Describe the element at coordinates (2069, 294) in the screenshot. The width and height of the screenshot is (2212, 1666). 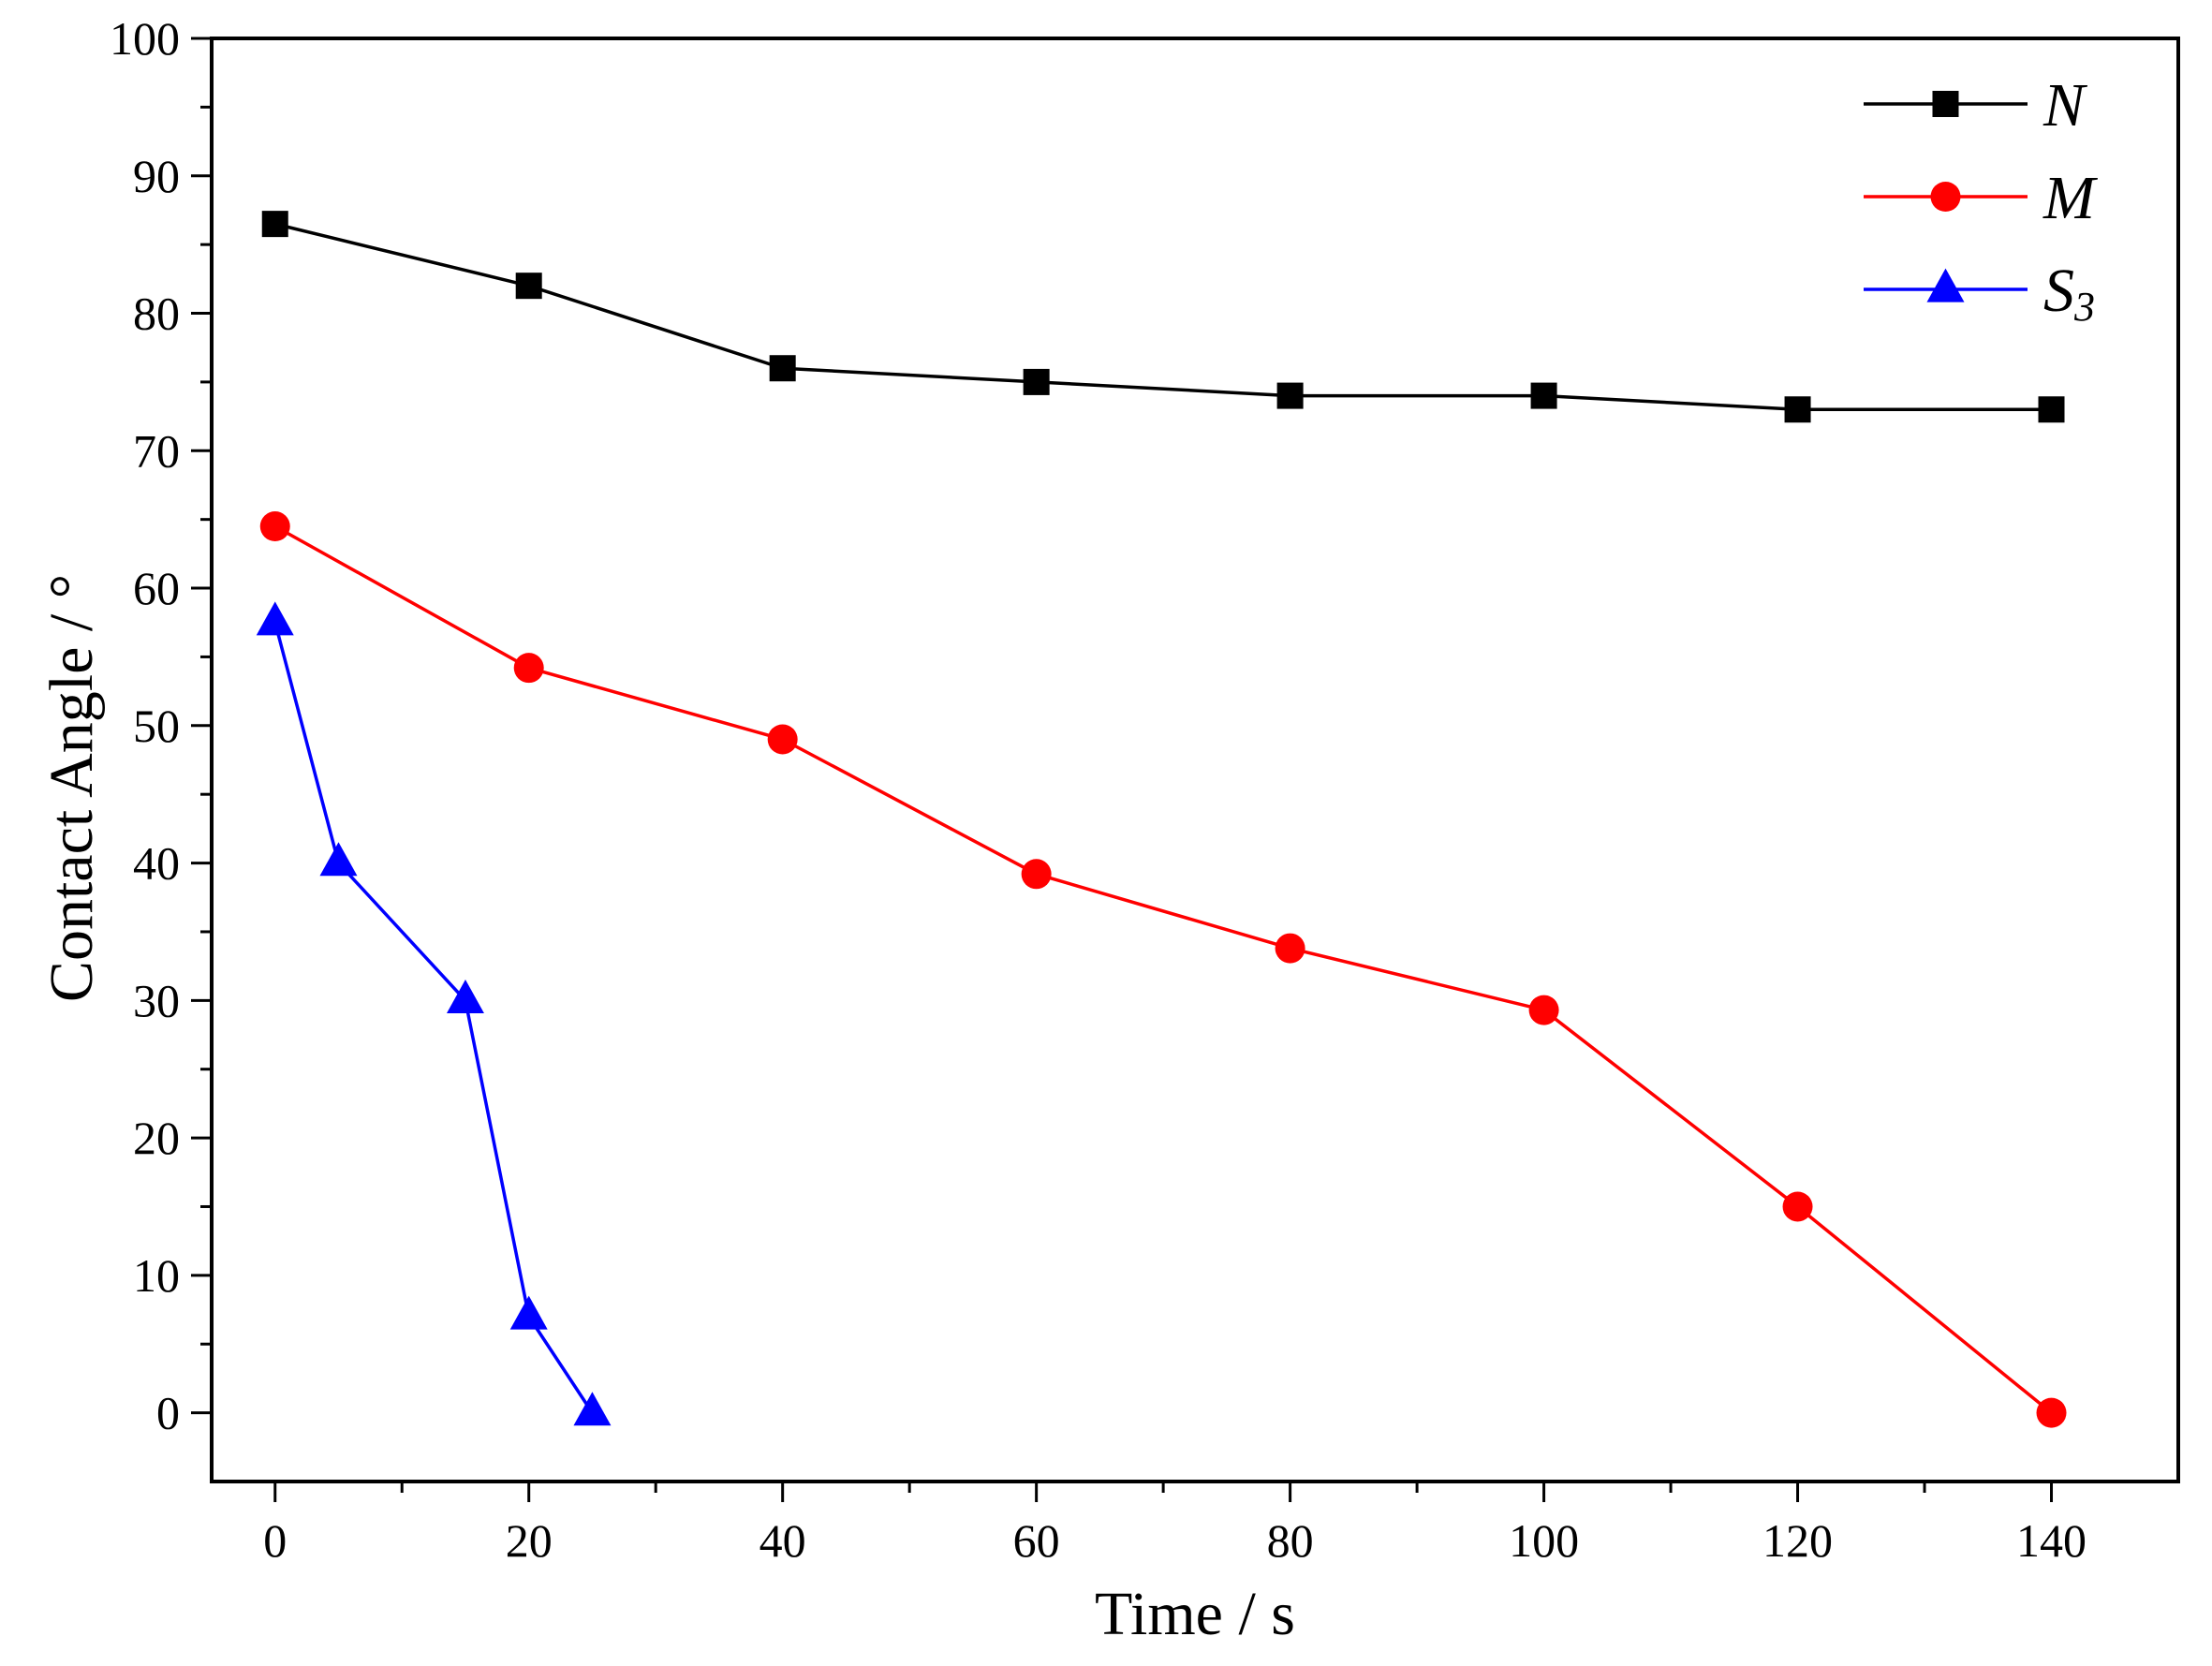
I see `legend-label-S3: S3` at that location.